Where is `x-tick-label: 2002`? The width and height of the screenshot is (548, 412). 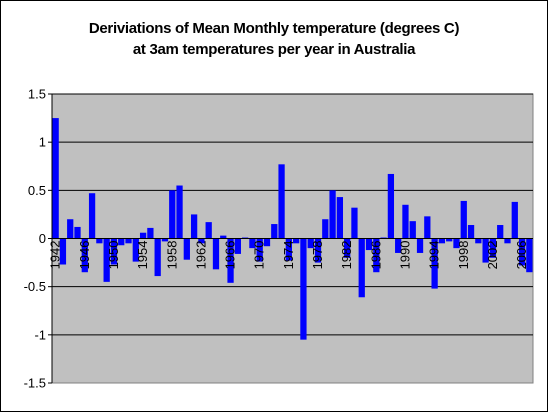 x-tick-label: 2002 is located at coordinates (492, 254).